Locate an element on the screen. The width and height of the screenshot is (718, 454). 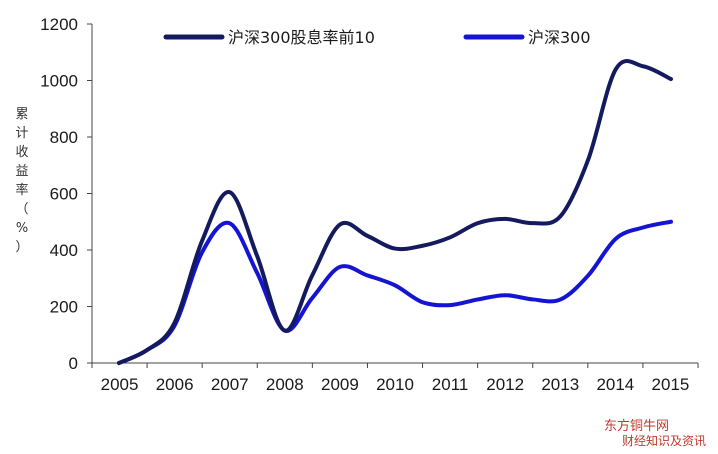
watermark-site-name: 东方铜牛网 is located at coordinates (637, 426).